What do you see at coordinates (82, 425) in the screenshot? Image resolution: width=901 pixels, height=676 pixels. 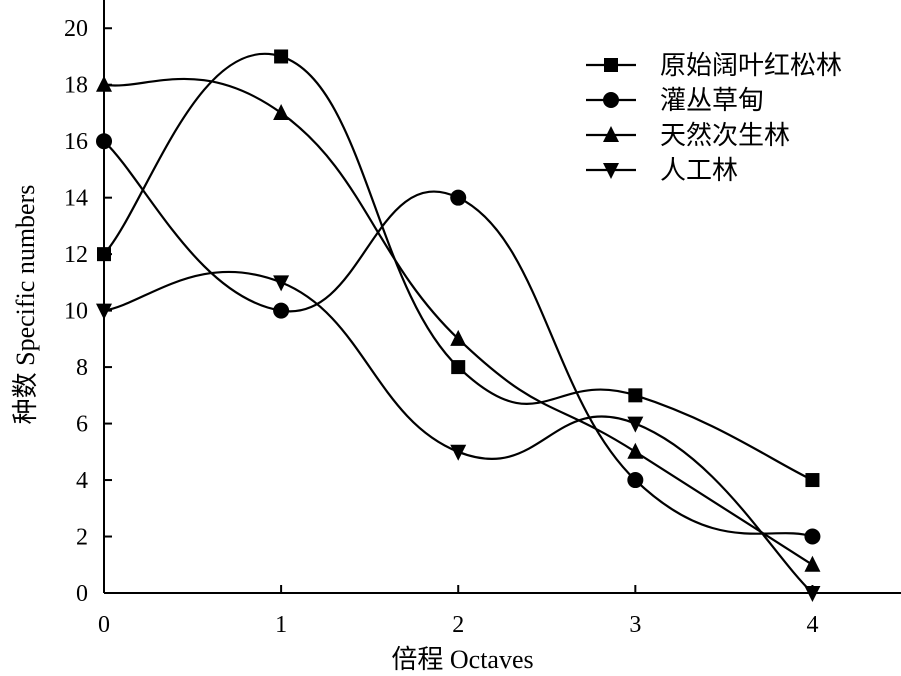 I see `y-tick-label: 6` at bounding box center [82, 425].